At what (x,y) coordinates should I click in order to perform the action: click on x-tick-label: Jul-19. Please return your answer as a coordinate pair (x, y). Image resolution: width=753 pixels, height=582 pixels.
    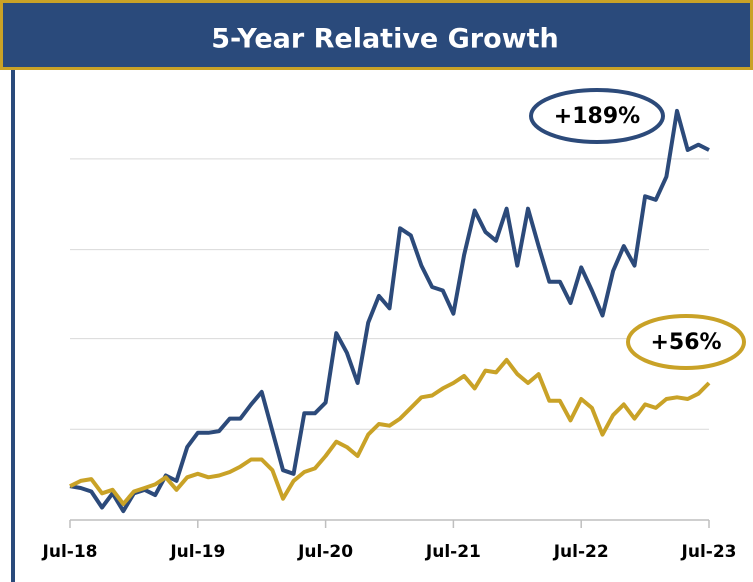
    Looking at the image, I should click on (197, 552).